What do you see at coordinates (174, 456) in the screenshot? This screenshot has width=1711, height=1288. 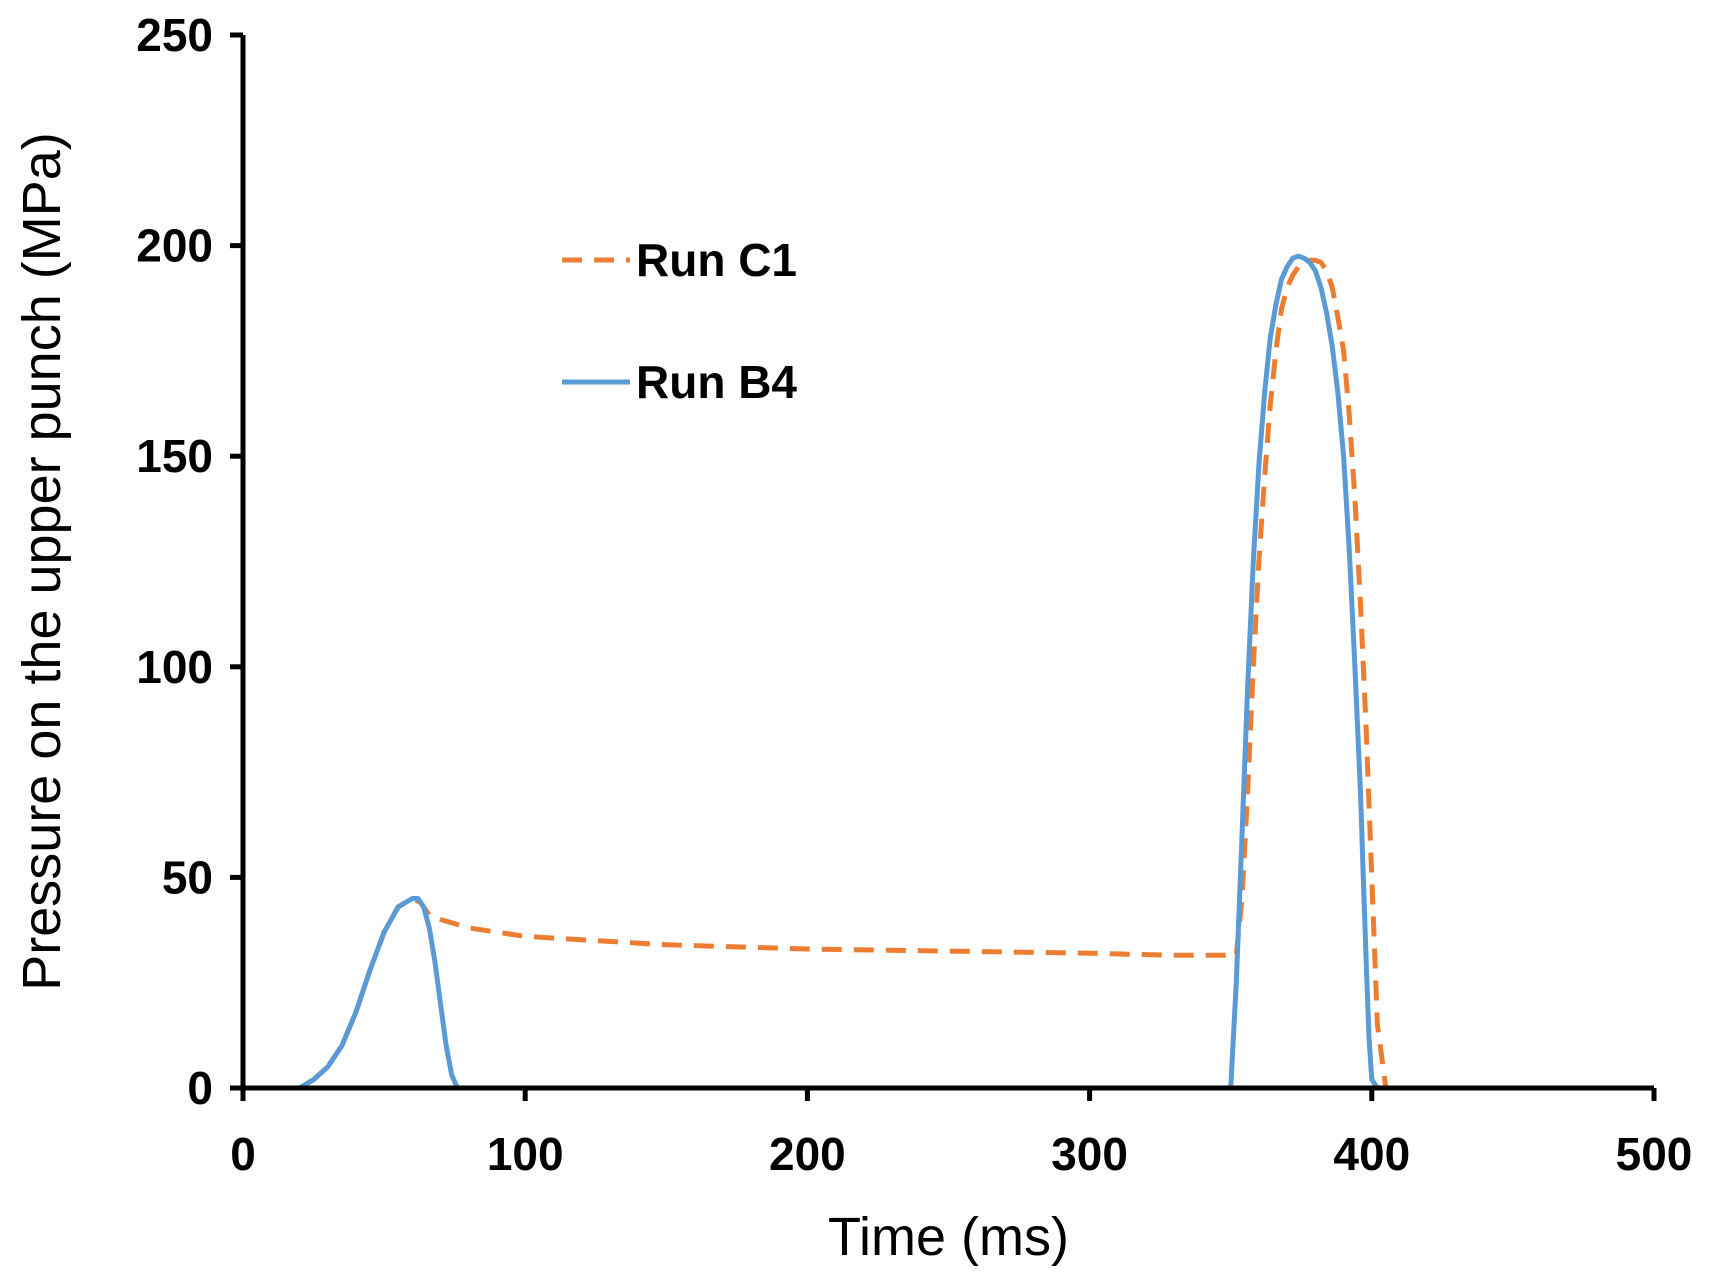 I see `y-tick-label: 150` at bounding box center [174, 456].